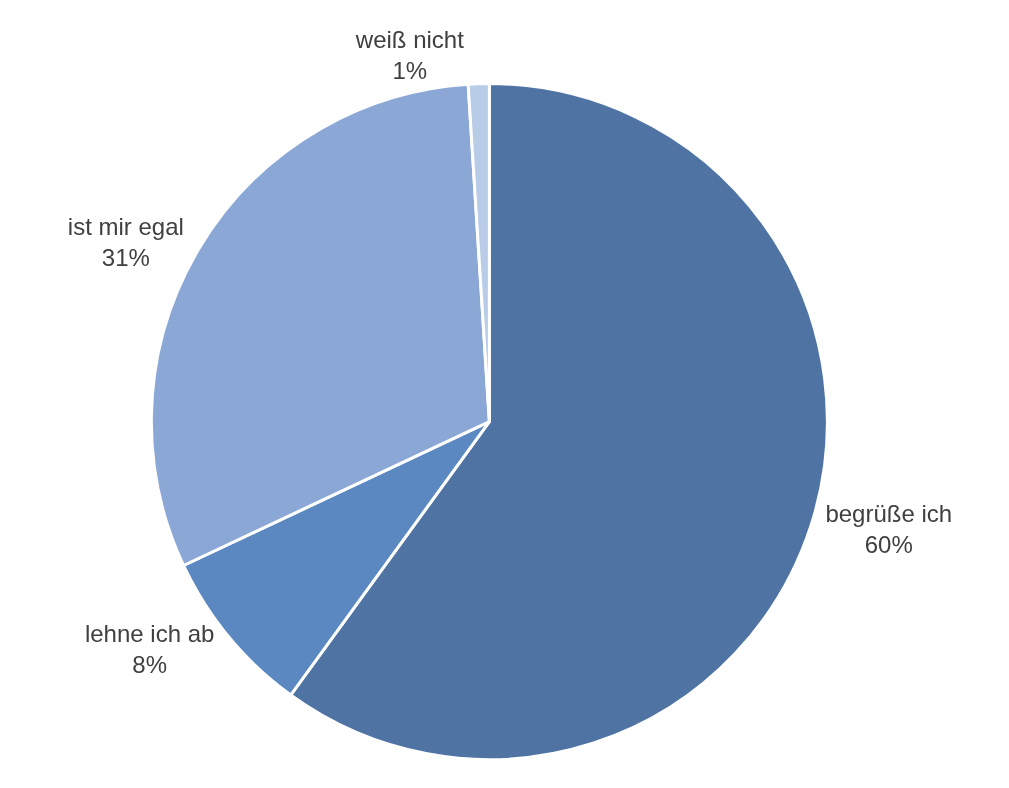  I want to click on data-label: 1%, so click(410, 70).